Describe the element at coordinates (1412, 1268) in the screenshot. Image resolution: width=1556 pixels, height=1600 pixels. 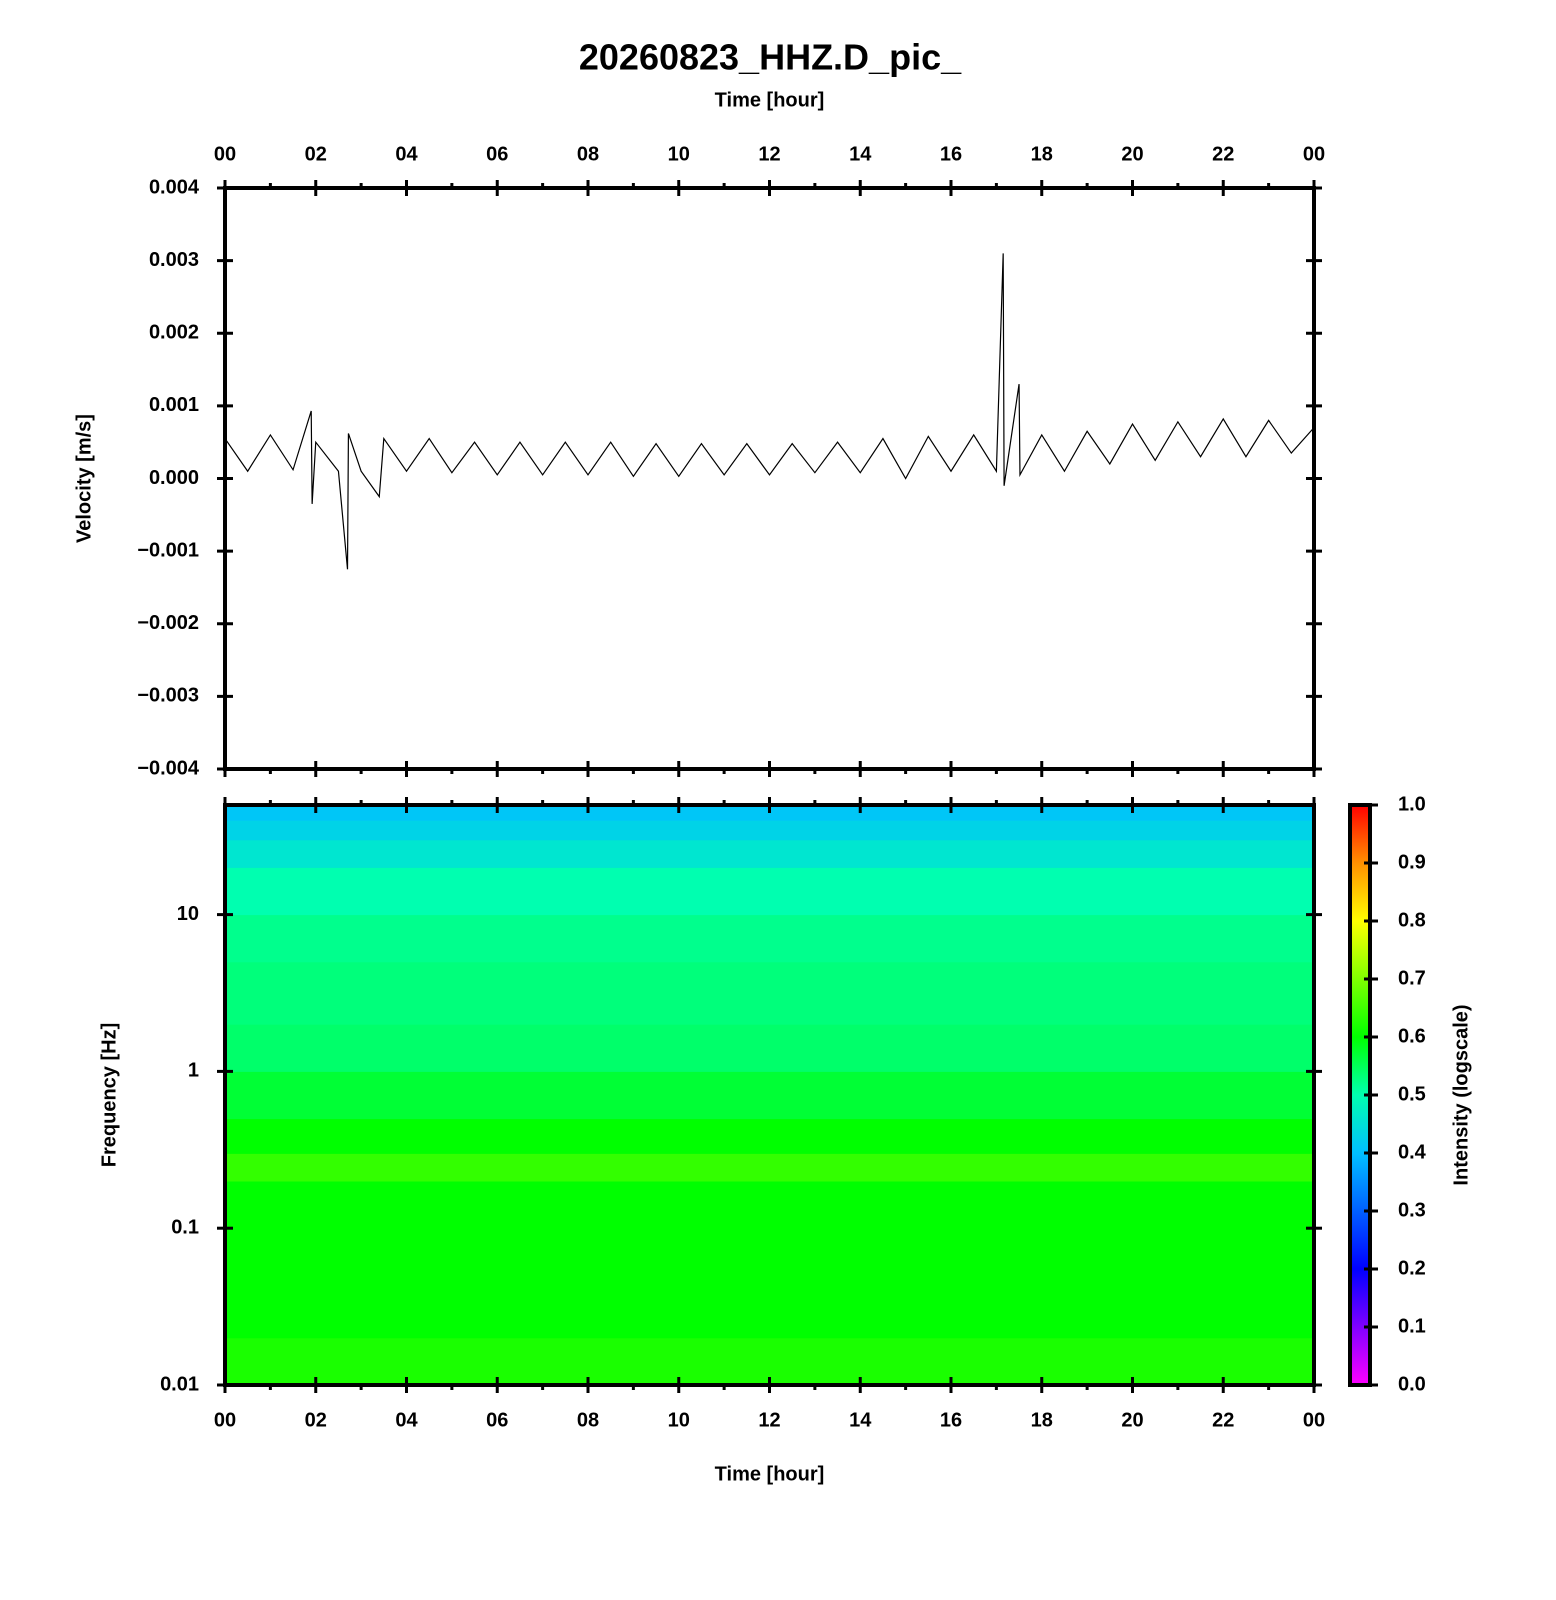
I see `colorbar-tick-label: 0.2` at that location.